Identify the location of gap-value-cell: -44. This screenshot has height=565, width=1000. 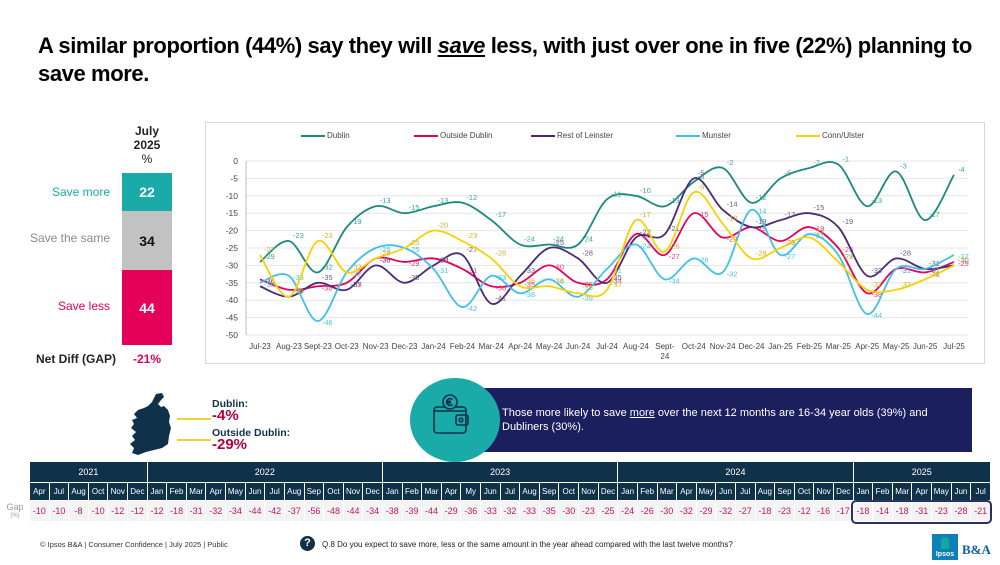
(255, 511).